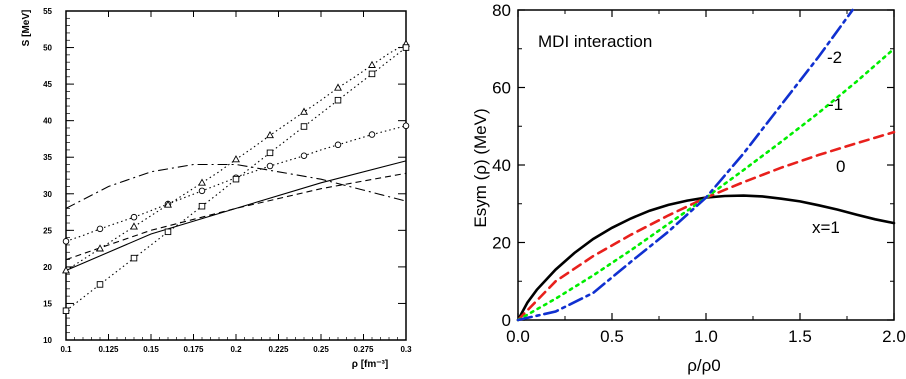 This screenshot has width=906, height=379. I want to click on left-ytick-label: 20, so click(47, 267).